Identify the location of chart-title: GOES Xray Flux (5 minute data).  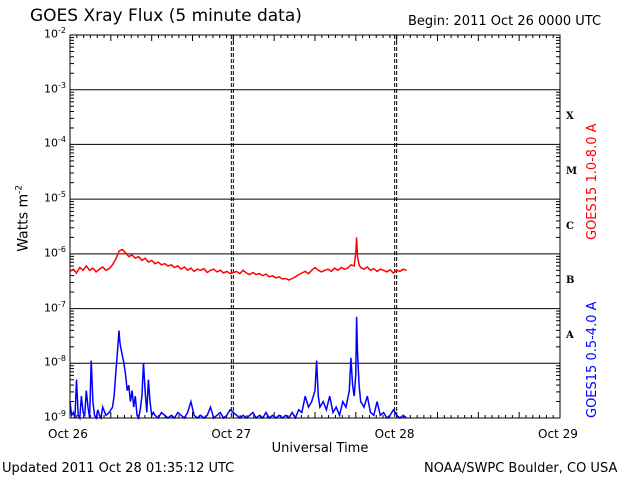
(166, 16).